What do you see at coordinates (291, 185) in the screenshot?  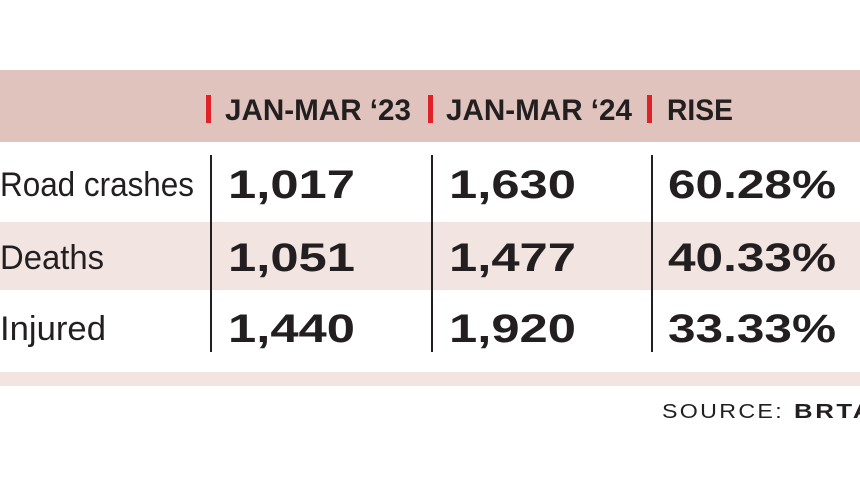 I see `cell-value: 1,017` at bounding box center [291, 185].